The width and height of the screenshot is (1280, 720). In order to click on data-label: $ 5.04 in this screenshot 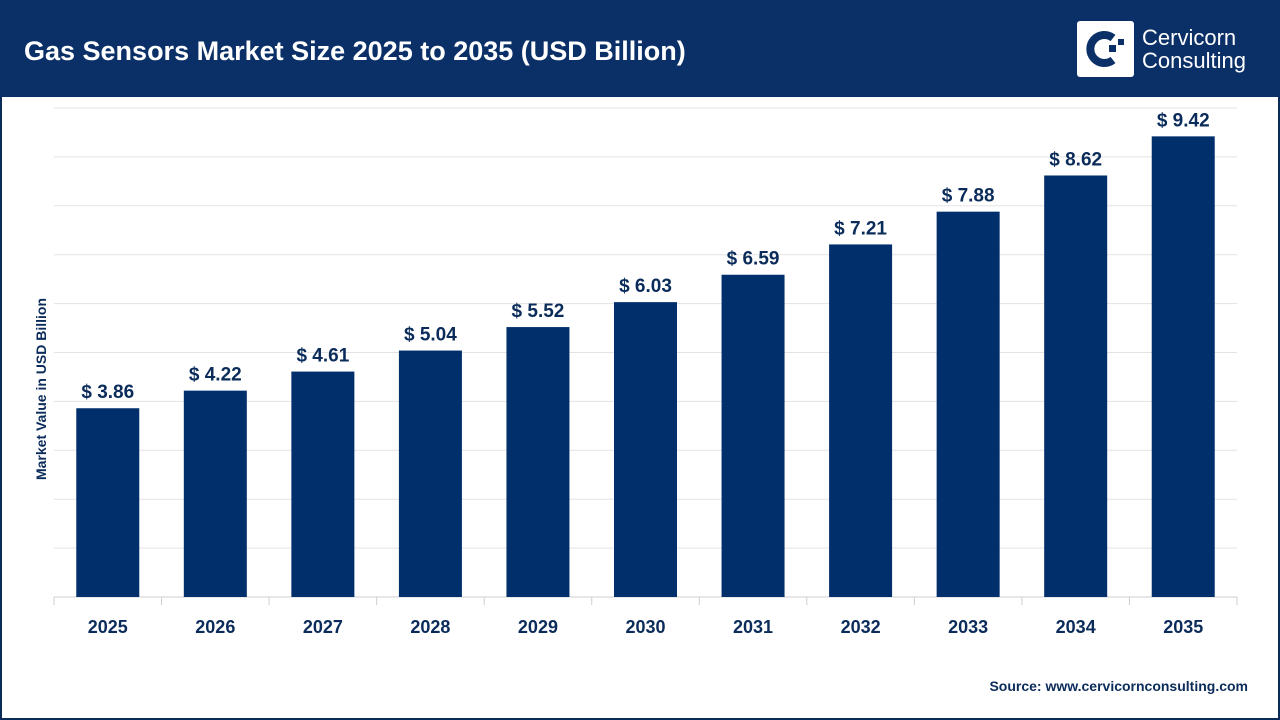, I will do `click(430, 335)`.